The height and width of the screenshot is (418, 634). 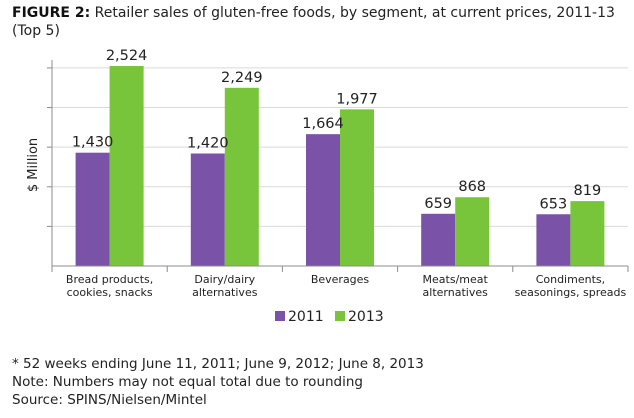 I want to click on data-label-2011: 653, so click(x=554, y=204).